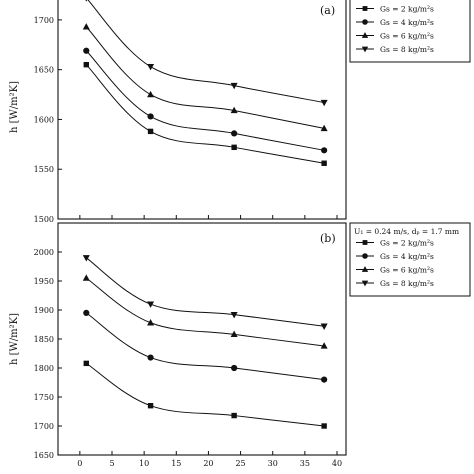  What do you see at coordinates (44, 310) in the screenshot?
I see `y-tick-label: 1900` at bounding box center [44, 310].